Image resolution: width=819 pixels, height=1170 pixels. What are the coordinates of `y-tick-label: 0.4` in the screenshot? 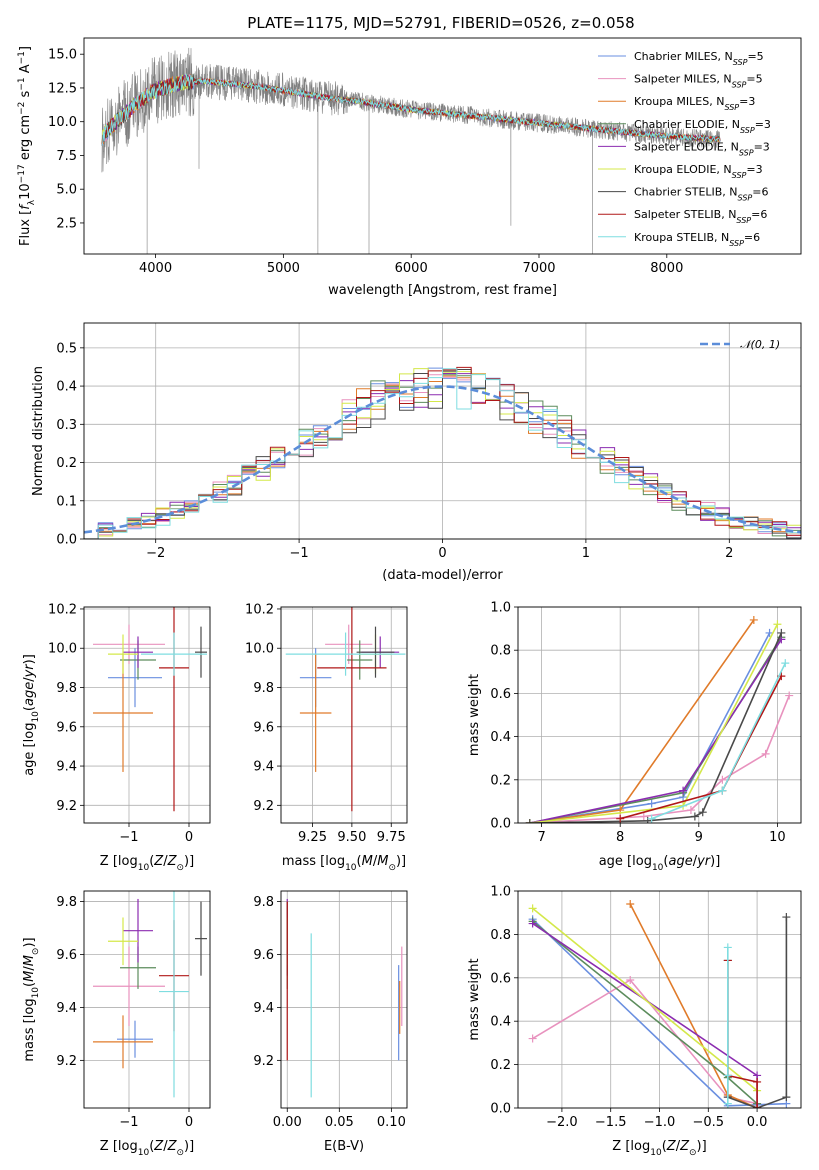 It's located at (500, 1022).